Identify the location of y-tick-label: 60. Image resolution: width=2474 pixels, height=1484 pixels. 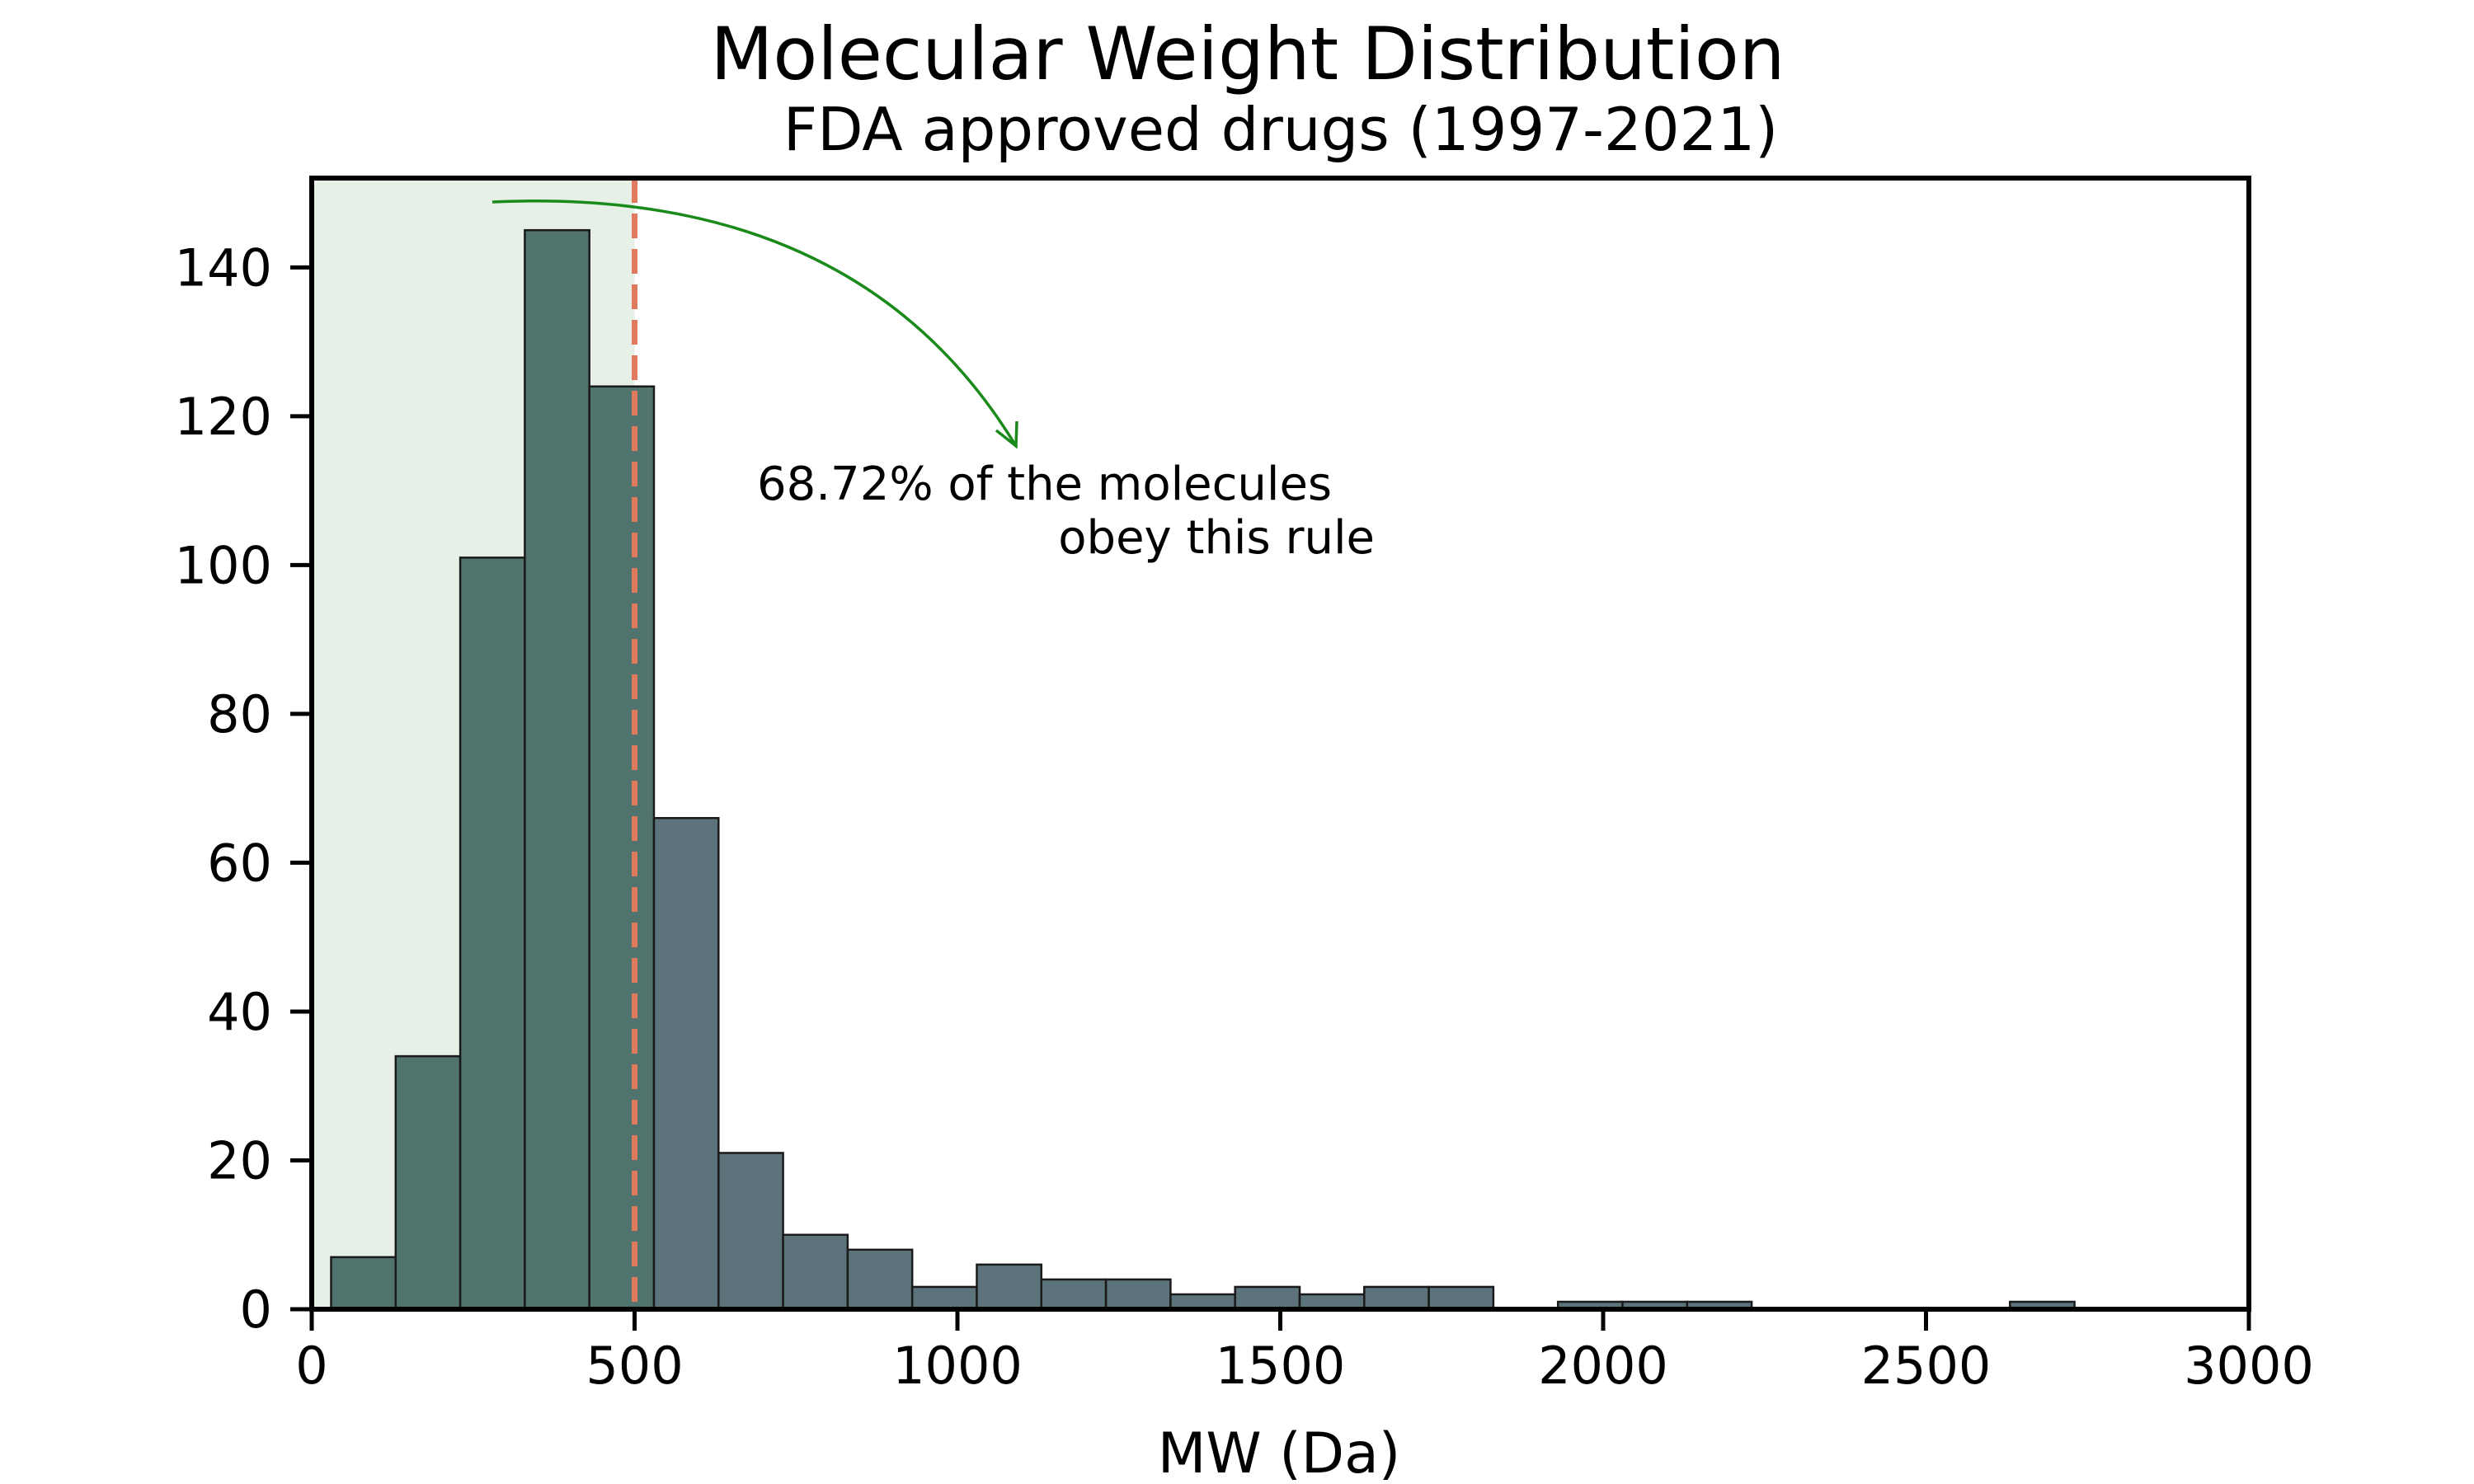
(239, 863).